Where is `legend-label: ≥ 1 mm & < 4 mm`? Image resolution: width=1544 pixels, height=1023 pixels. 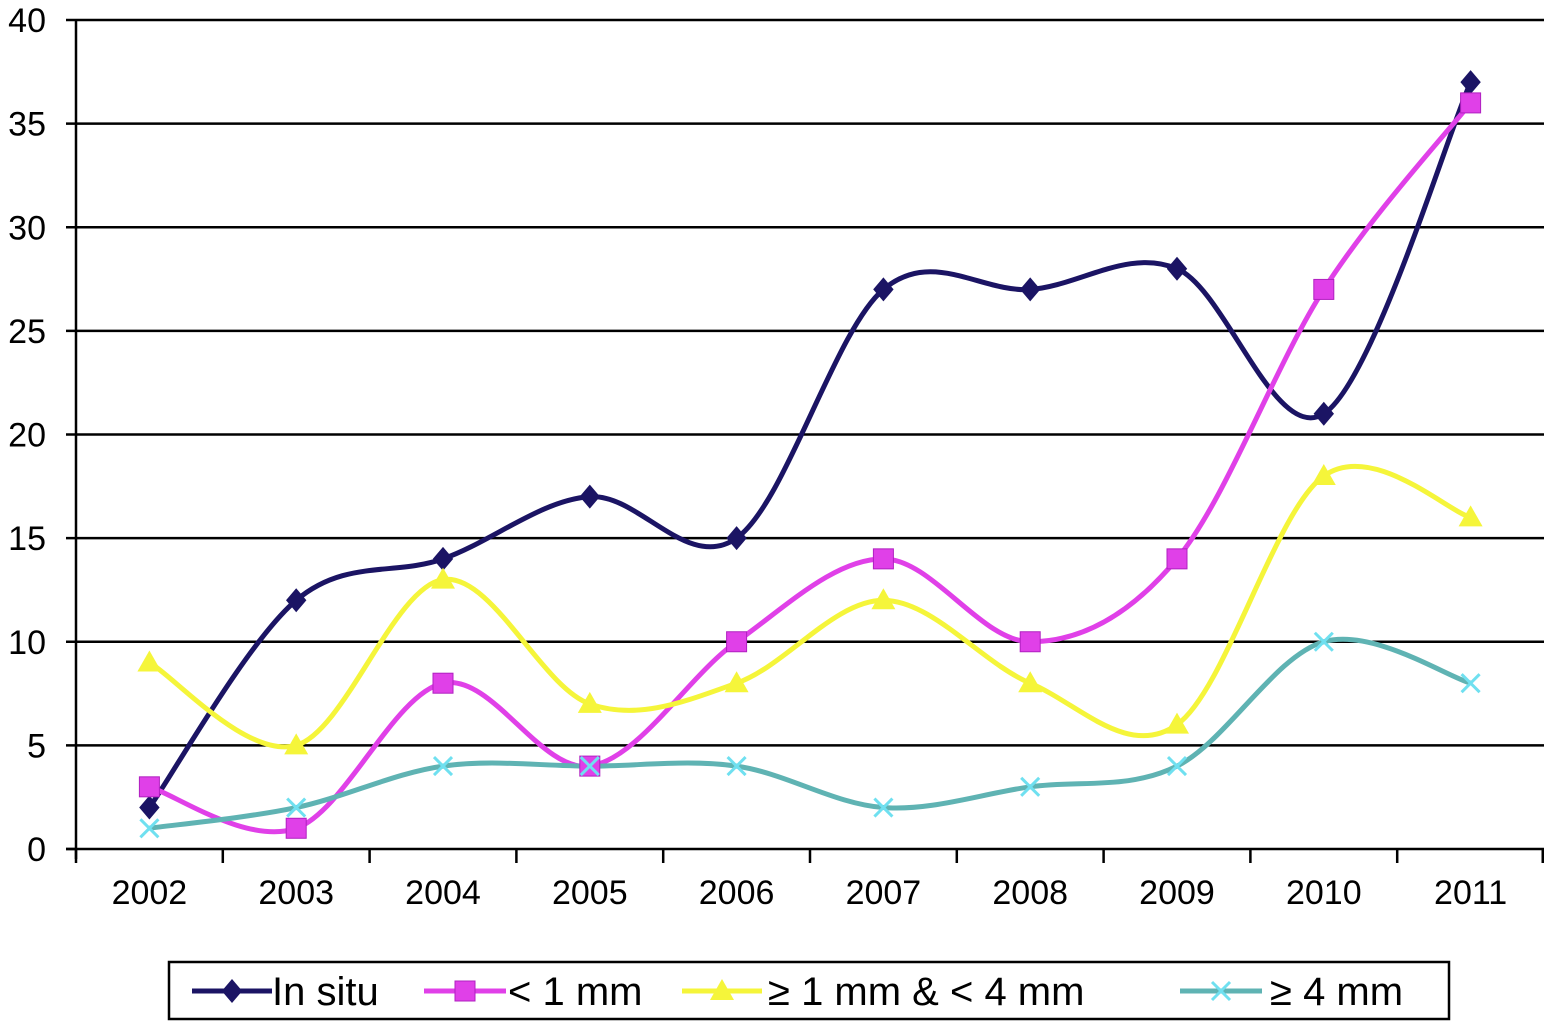
legend-label: ≥ 1 mm & < 4 mm is located at coordinates (926, 992).